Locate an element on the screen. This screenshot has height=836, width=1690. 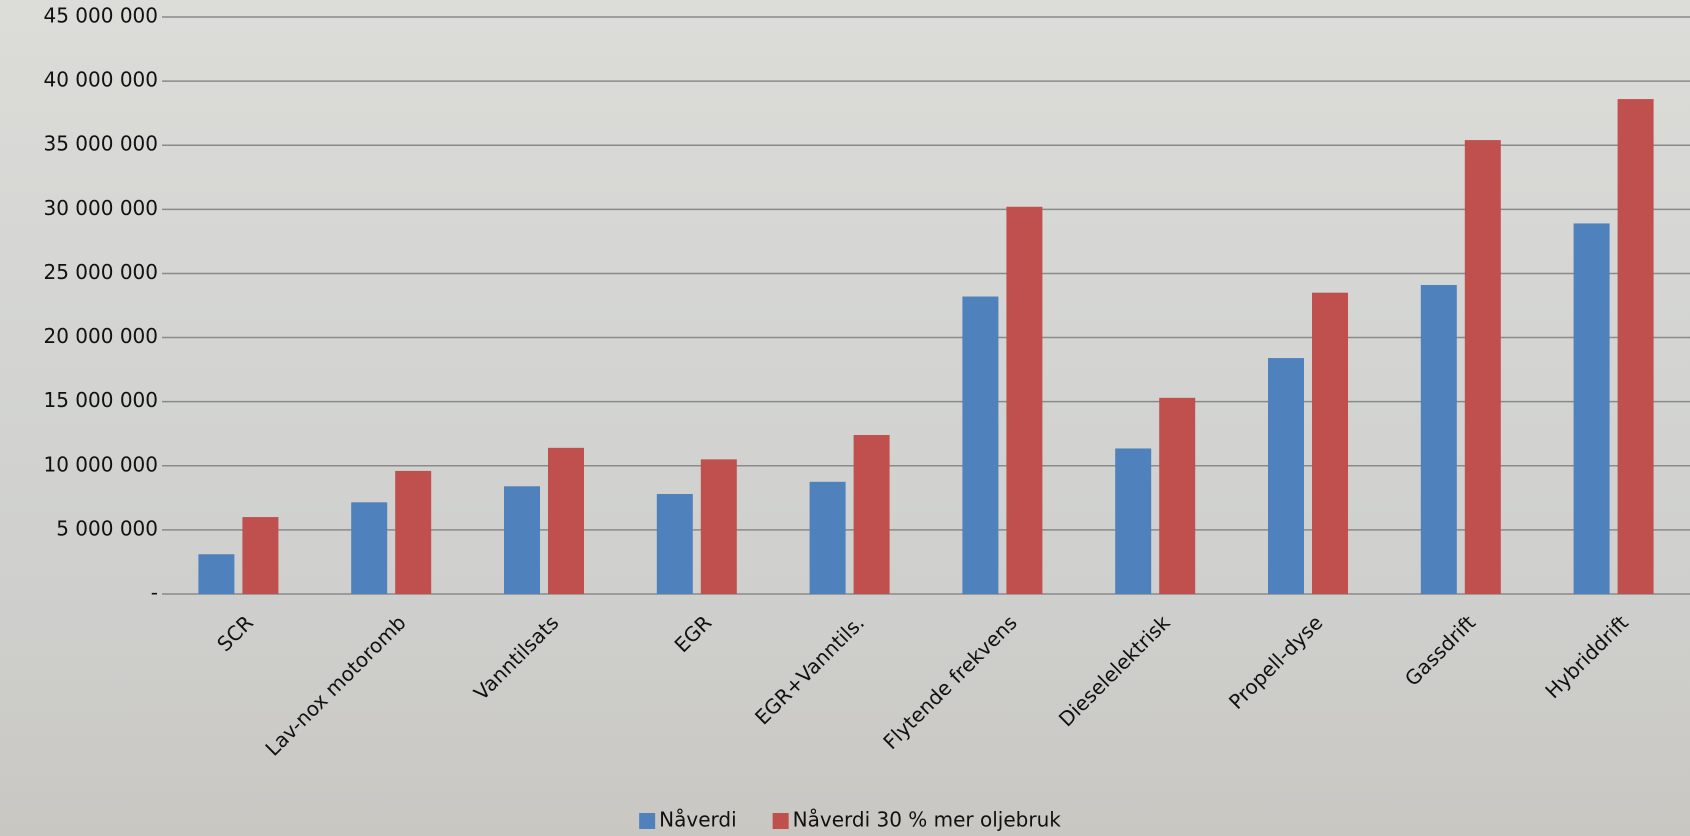
y-tick-label: 25 000 000 is located at coordinates (100, 272).